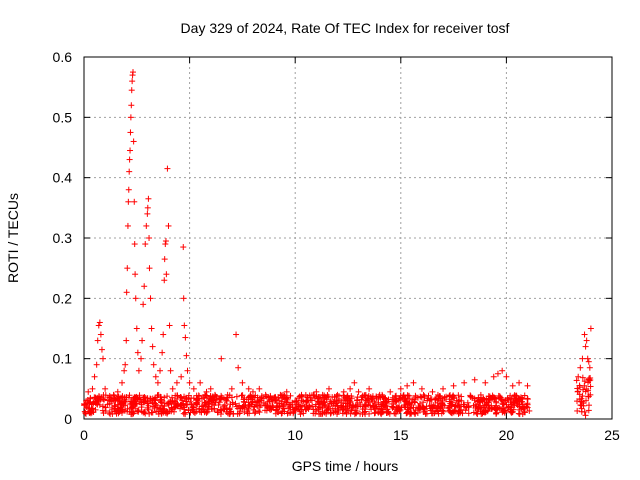  Describe the element at coordinates (401, 435) in the screenshot. I see `x-tick-label: 15` at that location.